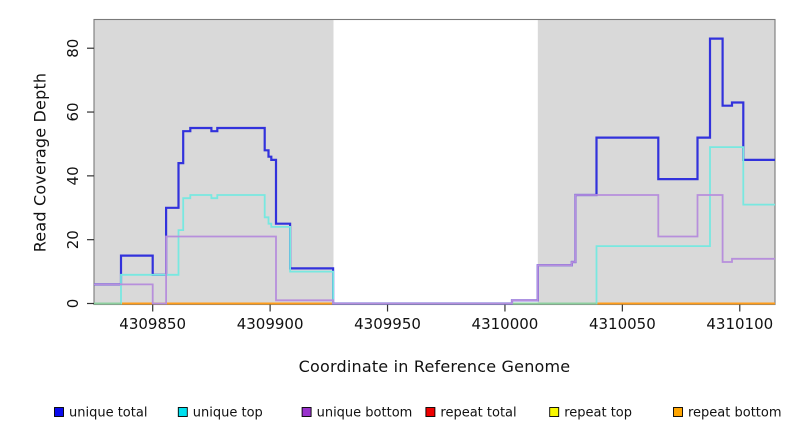 This screenshot has width=792, height=432. I want to click on x-tick-label: 4309850, so click(152, 324).